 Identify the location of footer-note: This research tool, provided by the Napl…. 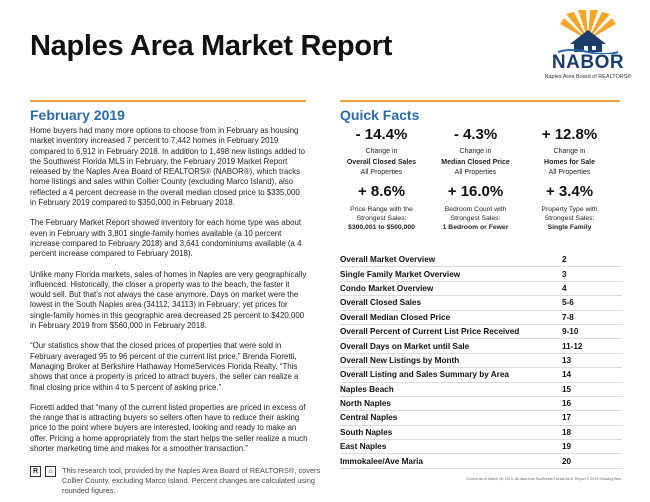
(191, 480).